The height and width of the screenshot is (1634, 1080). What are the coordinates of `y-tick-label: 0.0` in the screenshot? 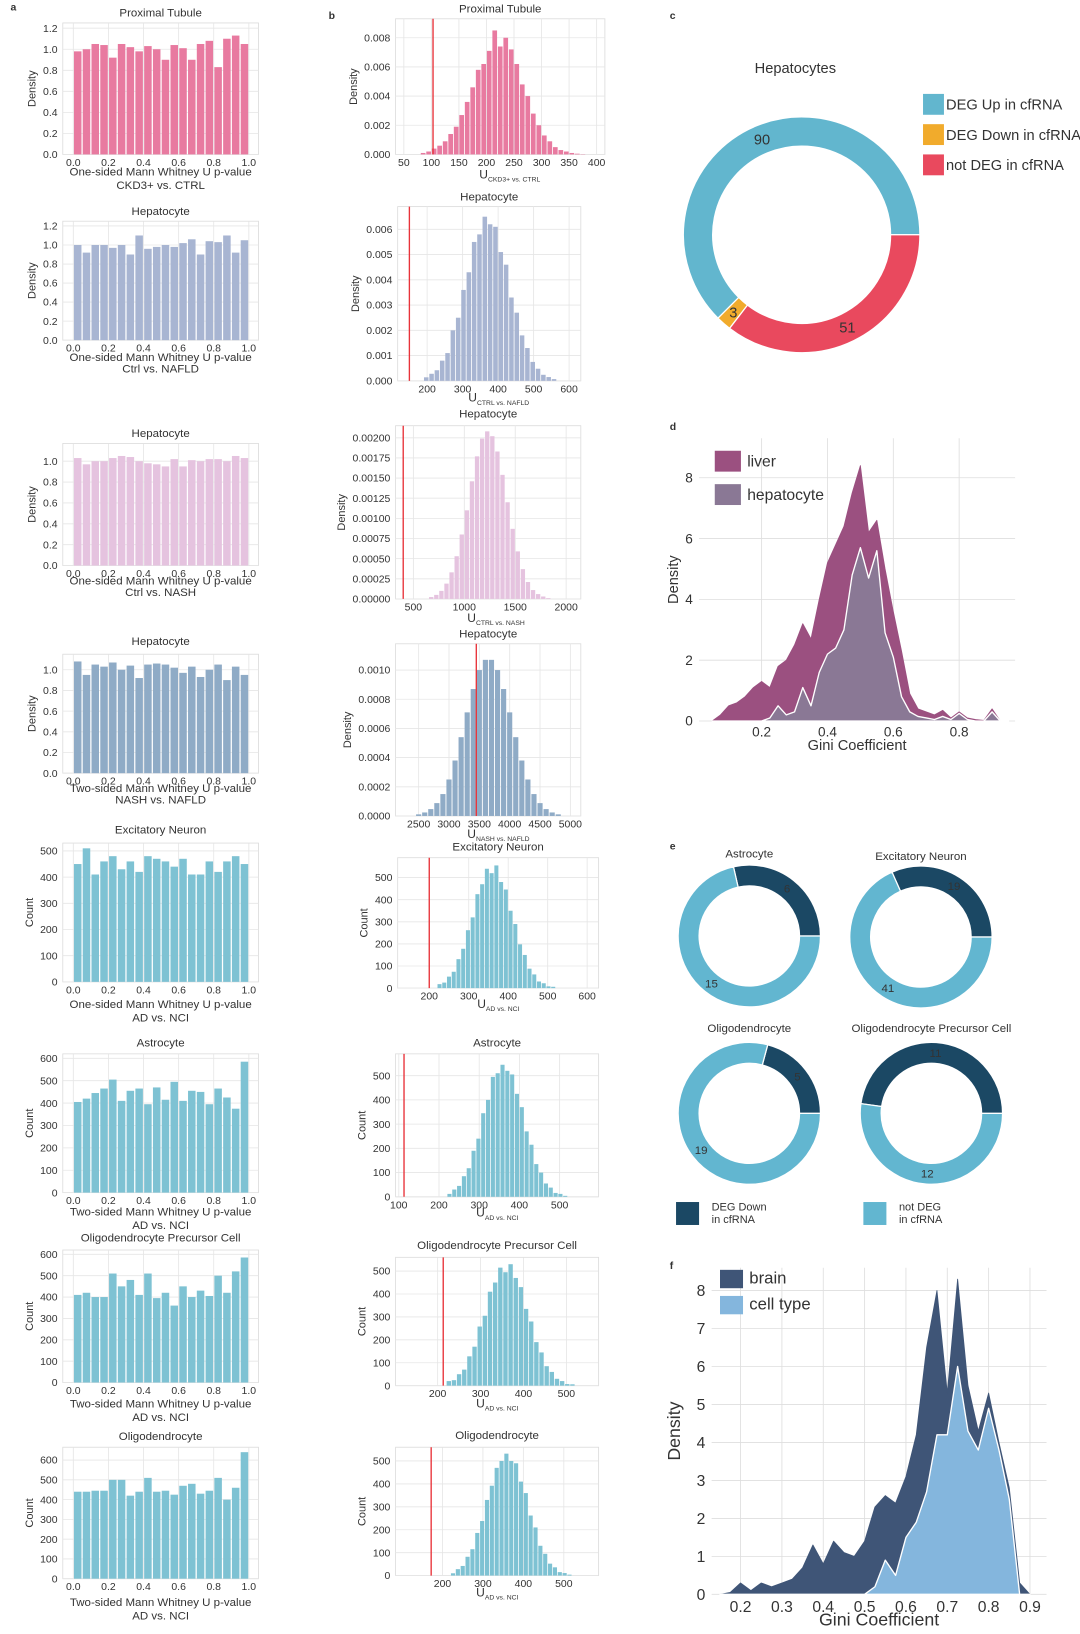 It's located at (50, 566).